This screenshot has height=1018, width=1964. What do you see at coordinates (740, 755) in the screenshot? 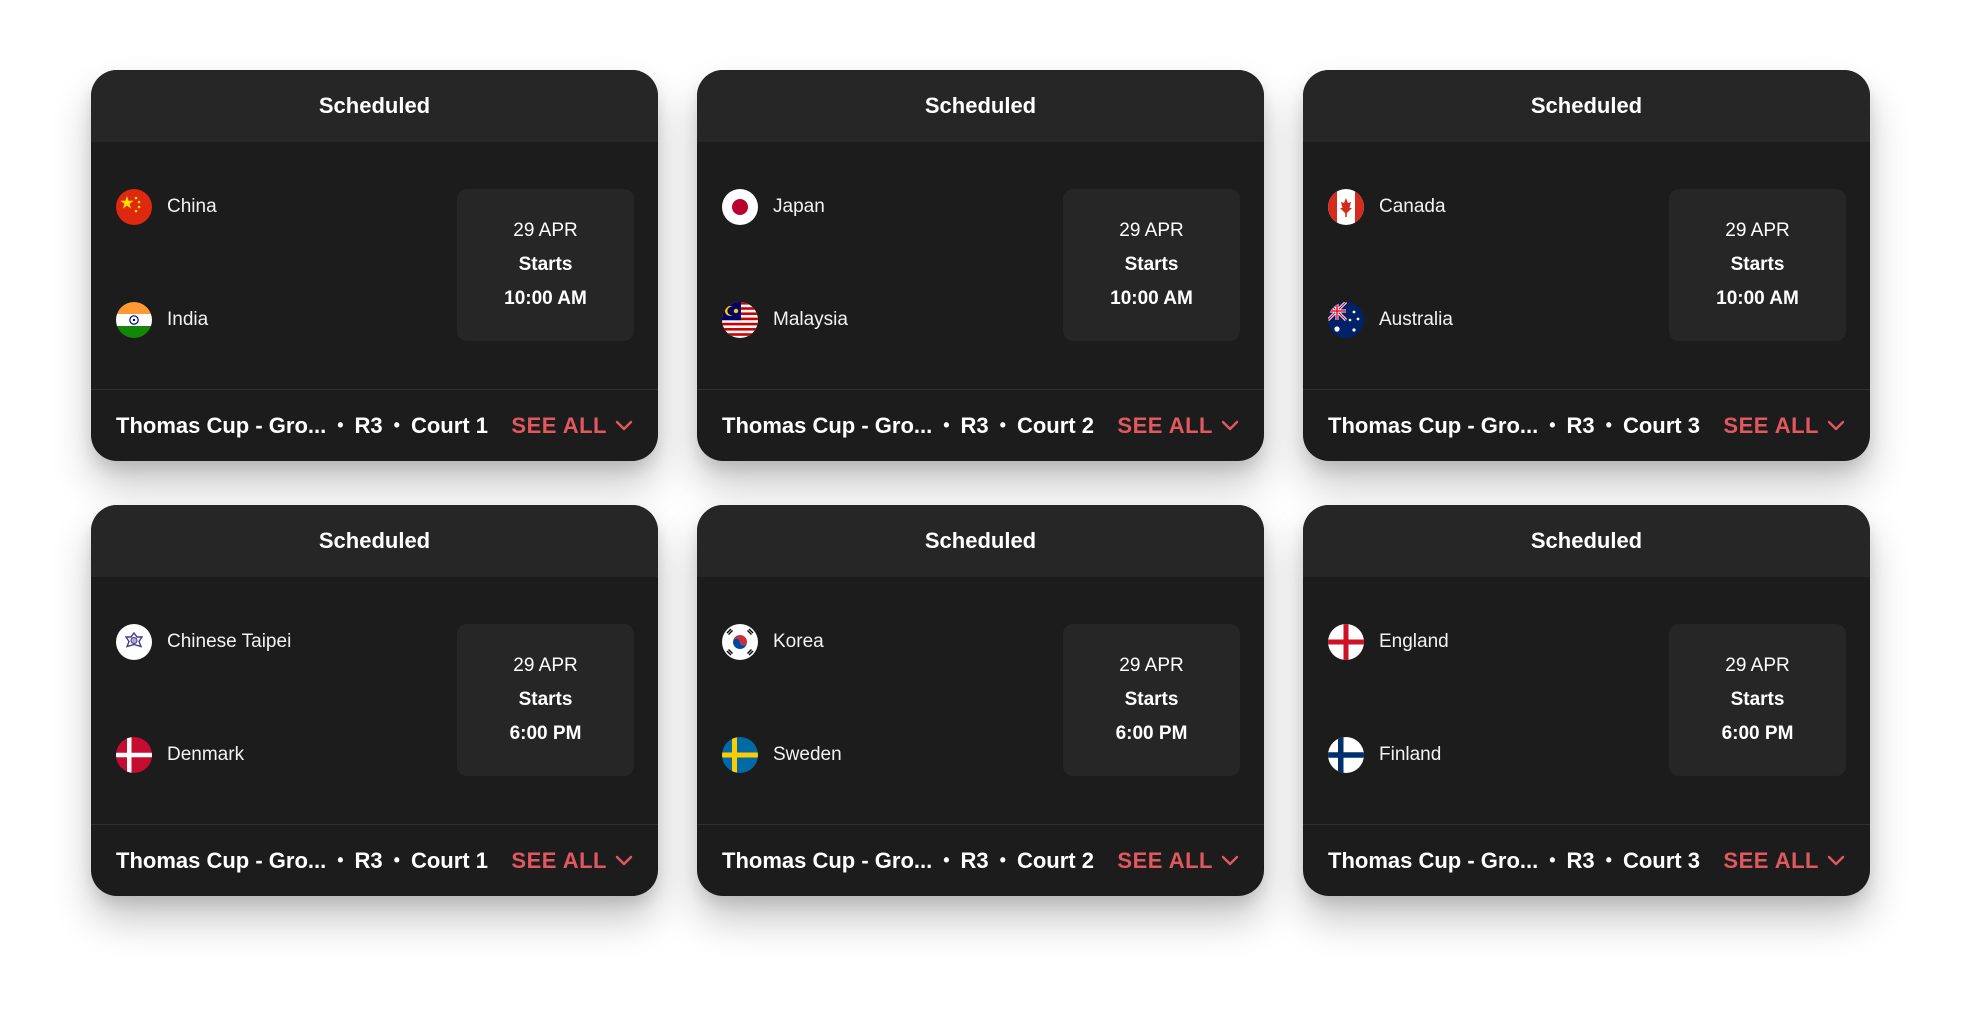
I see `sweden-flag-icon` at bounding box center [740, 755].